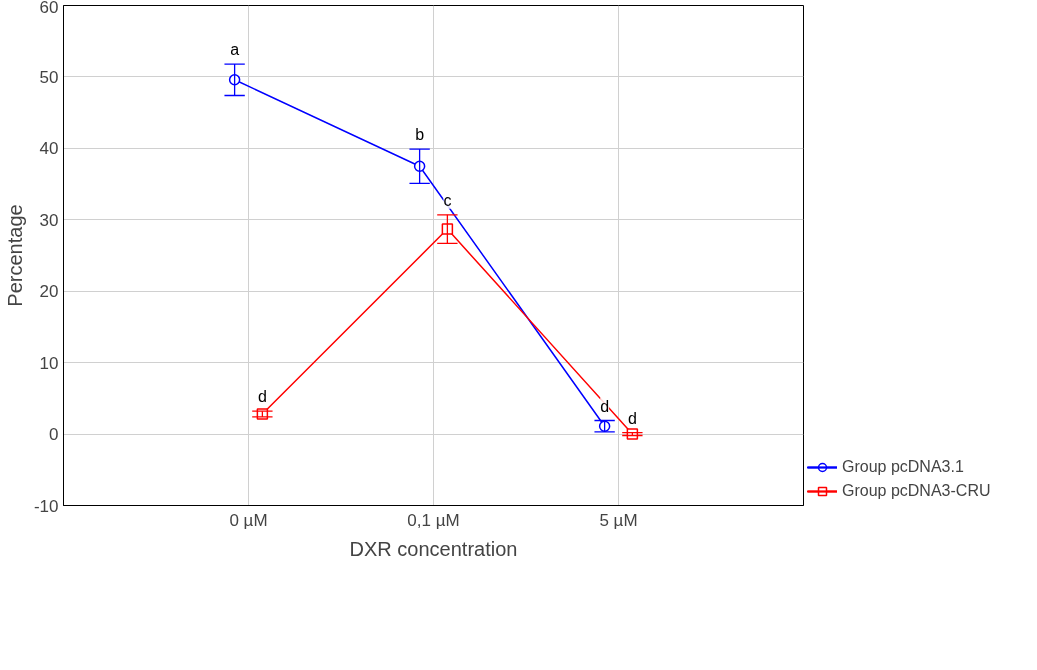  What do you see at coordinates (49, 8) in the screenshot?
I see `y-tick-label: 60` at bounding box center [49, 8].